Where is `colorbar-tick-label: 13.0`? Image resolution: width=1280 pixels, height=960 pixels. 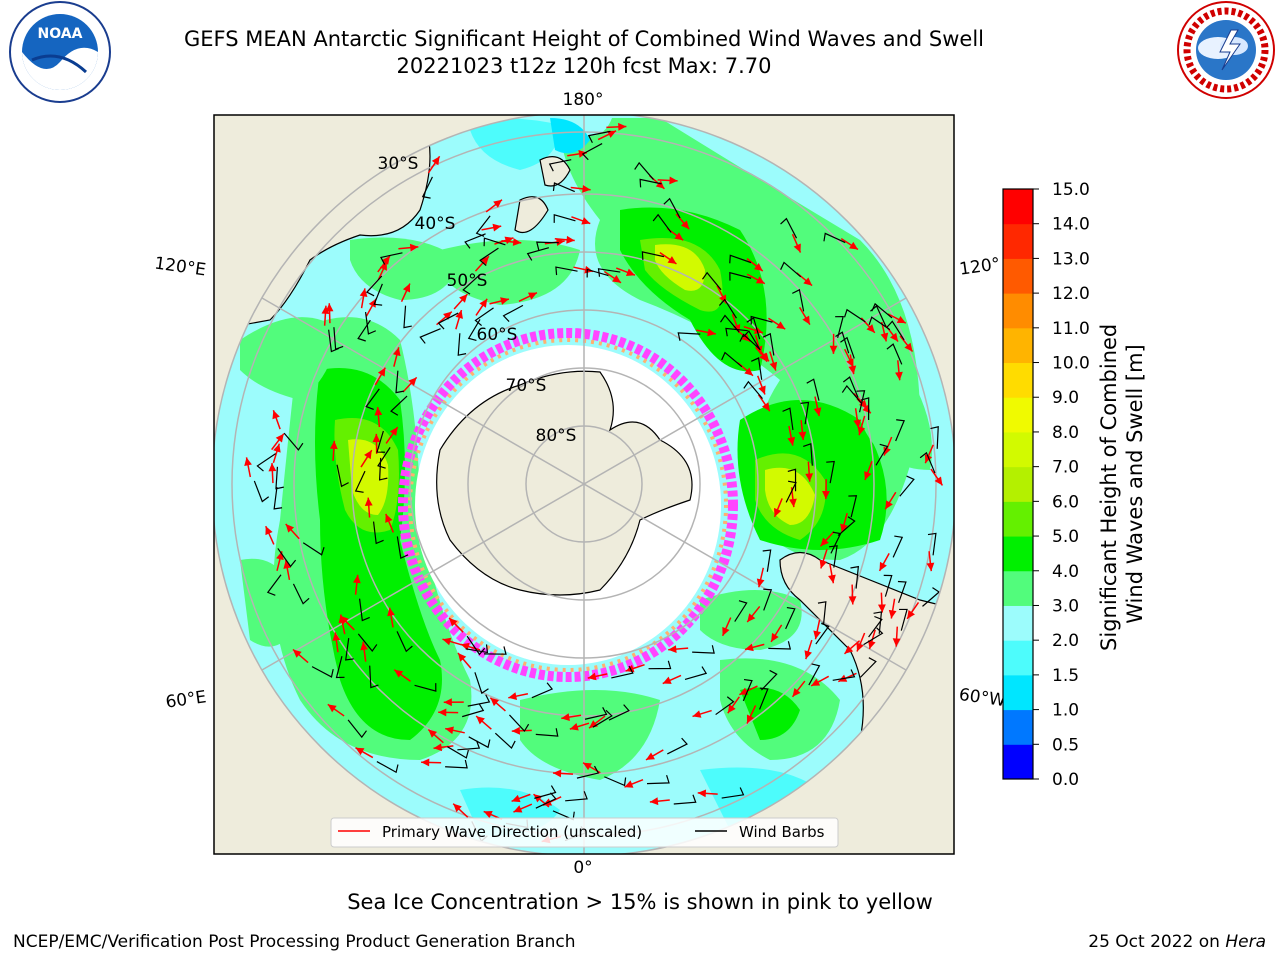 colorbar-tick-label: 13.0 is located at coordinates (1071, 259).